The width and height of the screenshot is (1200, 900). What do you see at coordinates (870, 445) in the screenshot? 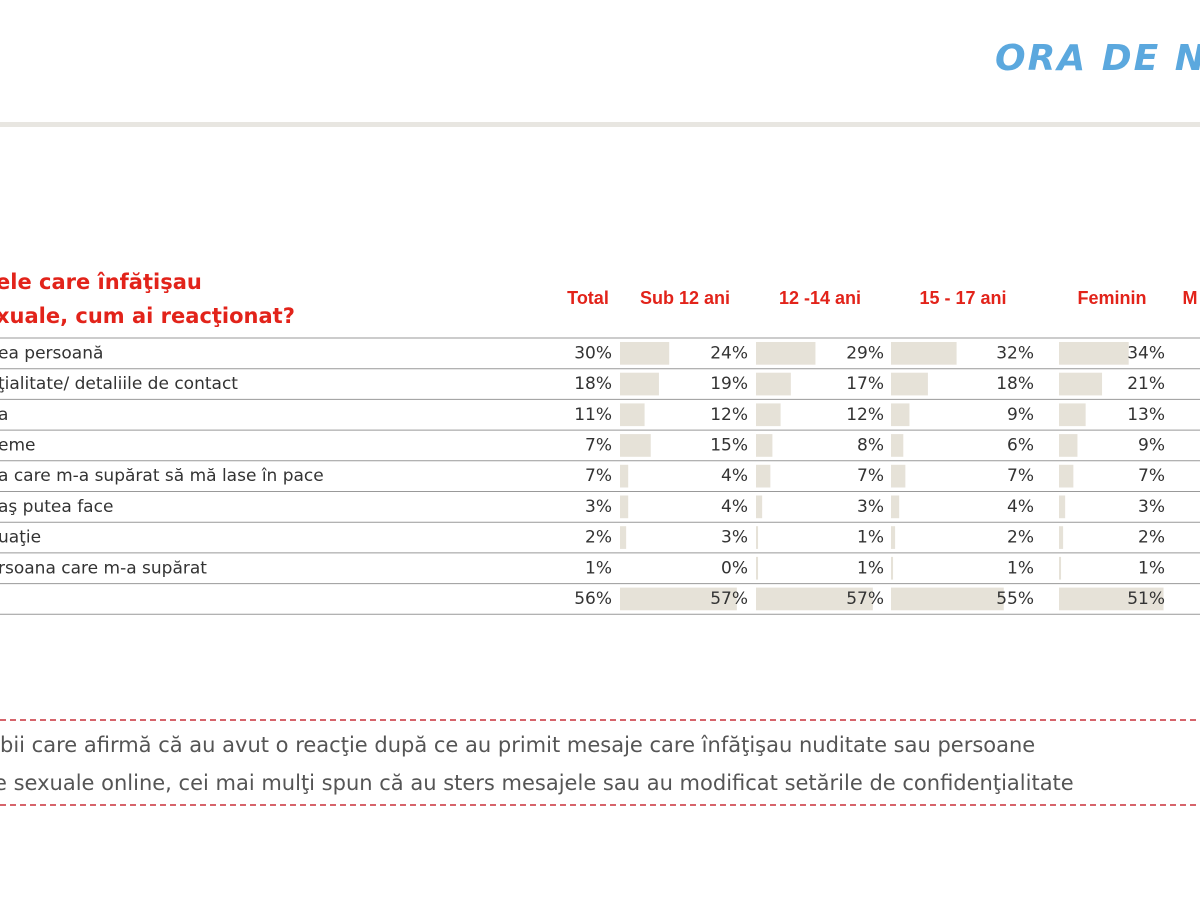
I see `cell-value: 8%` at bounding box center [870, 445].